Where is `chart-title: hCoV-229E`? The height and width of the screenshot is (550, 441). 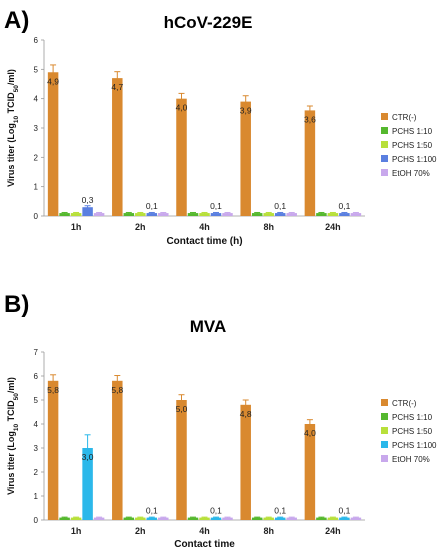 chart-title: hCoV-229E is located at coordinates (208, 22).